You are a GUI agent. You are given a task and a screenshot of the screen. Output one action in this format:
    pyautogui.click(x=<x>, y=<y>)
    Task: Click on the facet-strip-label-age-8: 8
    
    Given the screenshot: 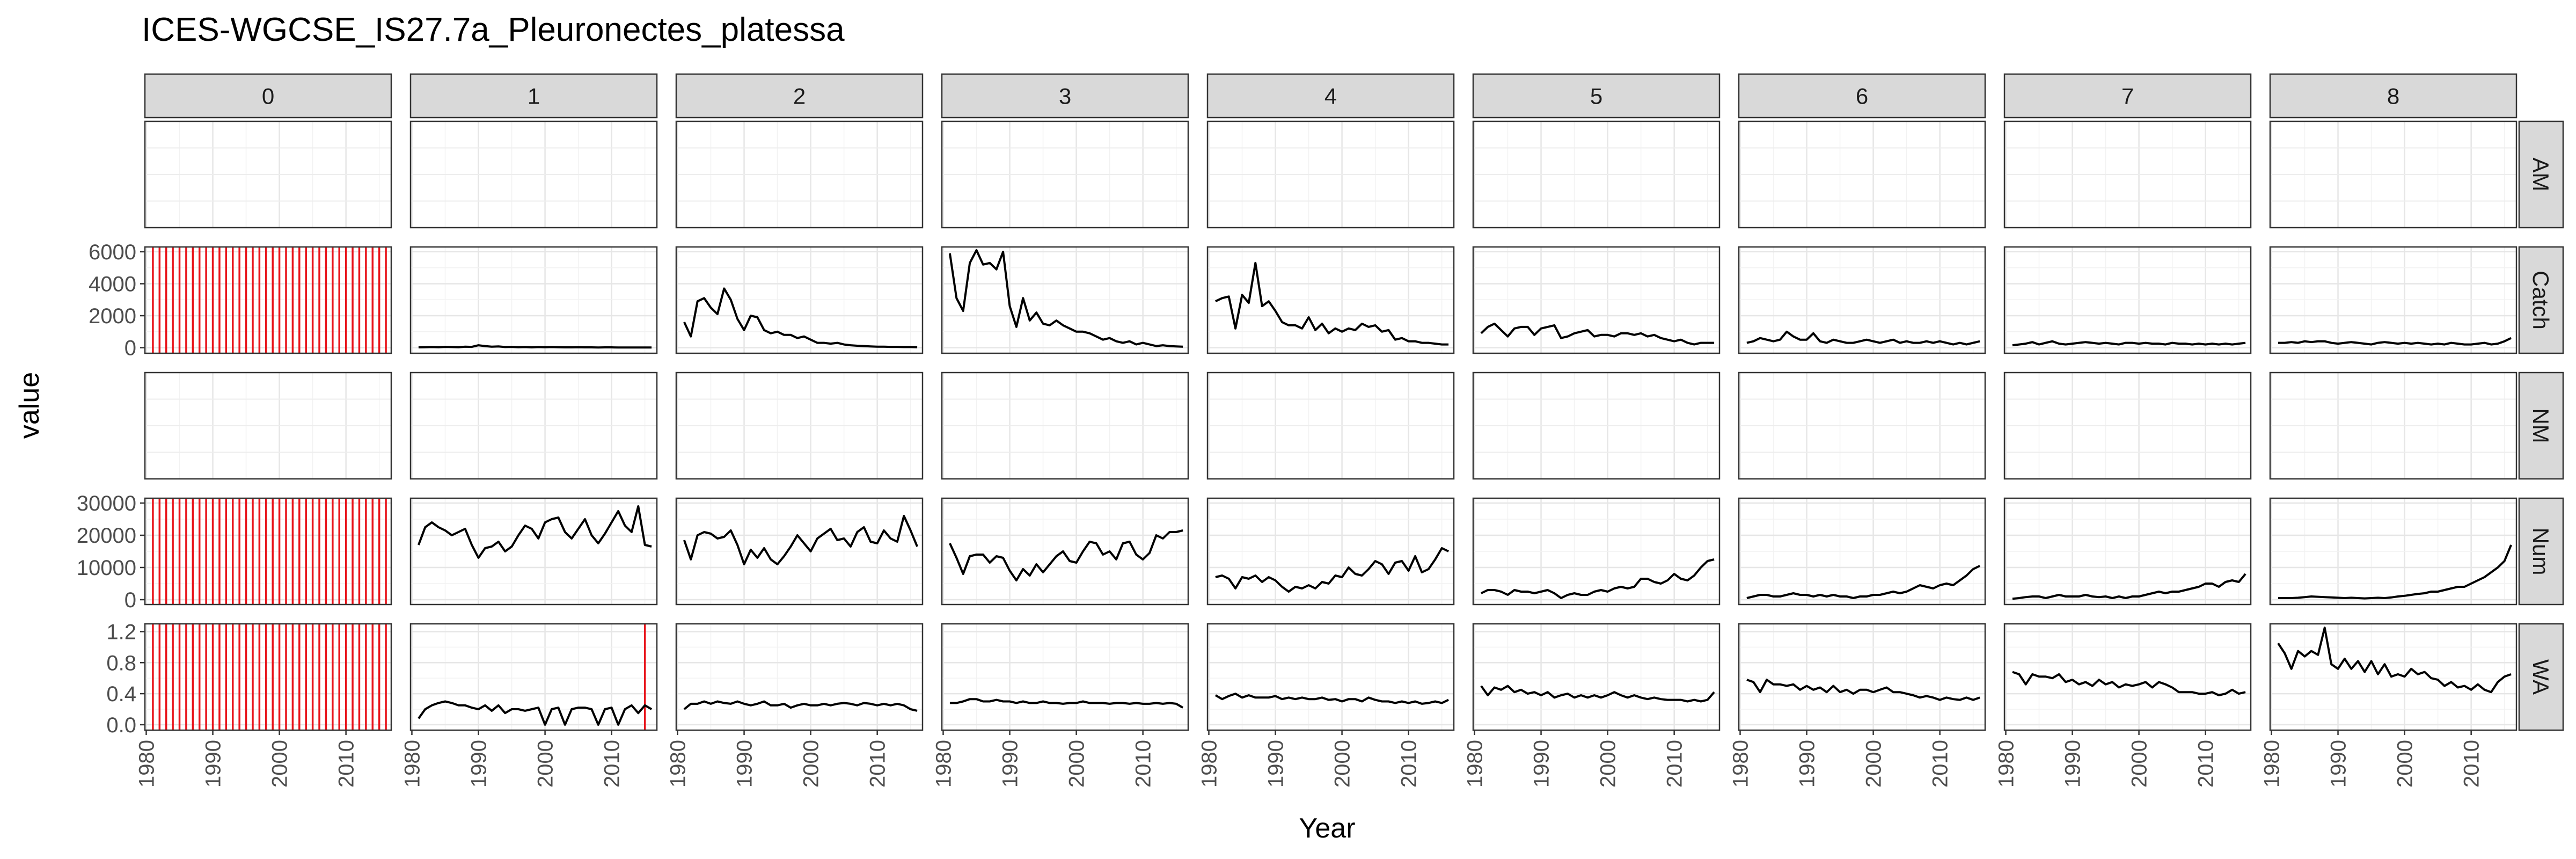 What is the action you would take?
    pyautogui.click(x=2393, y=96)
    